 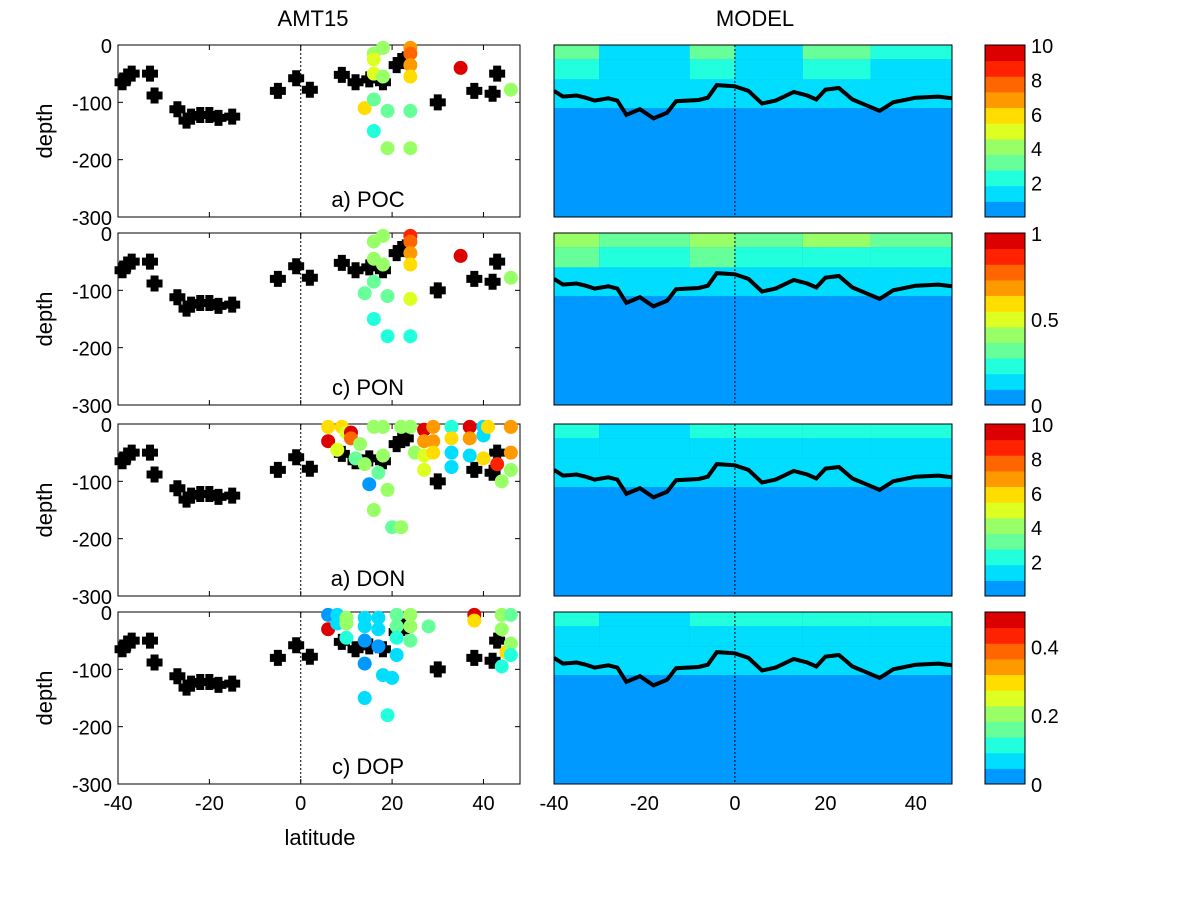 What do you see at coordinates (554, 804) in the screenshot?
I see `x-tick-label: -40` at bounding box center [554, 804].